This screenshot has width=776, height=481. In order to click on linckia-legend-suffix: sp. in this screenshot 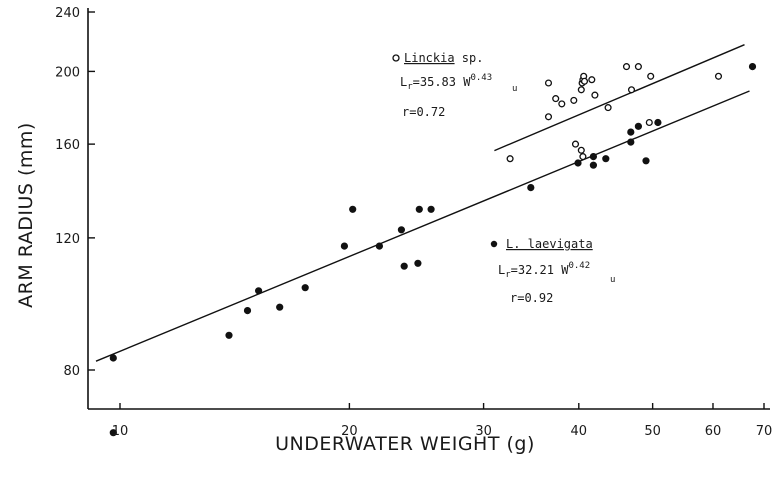, I will do `click(469, 58)`.